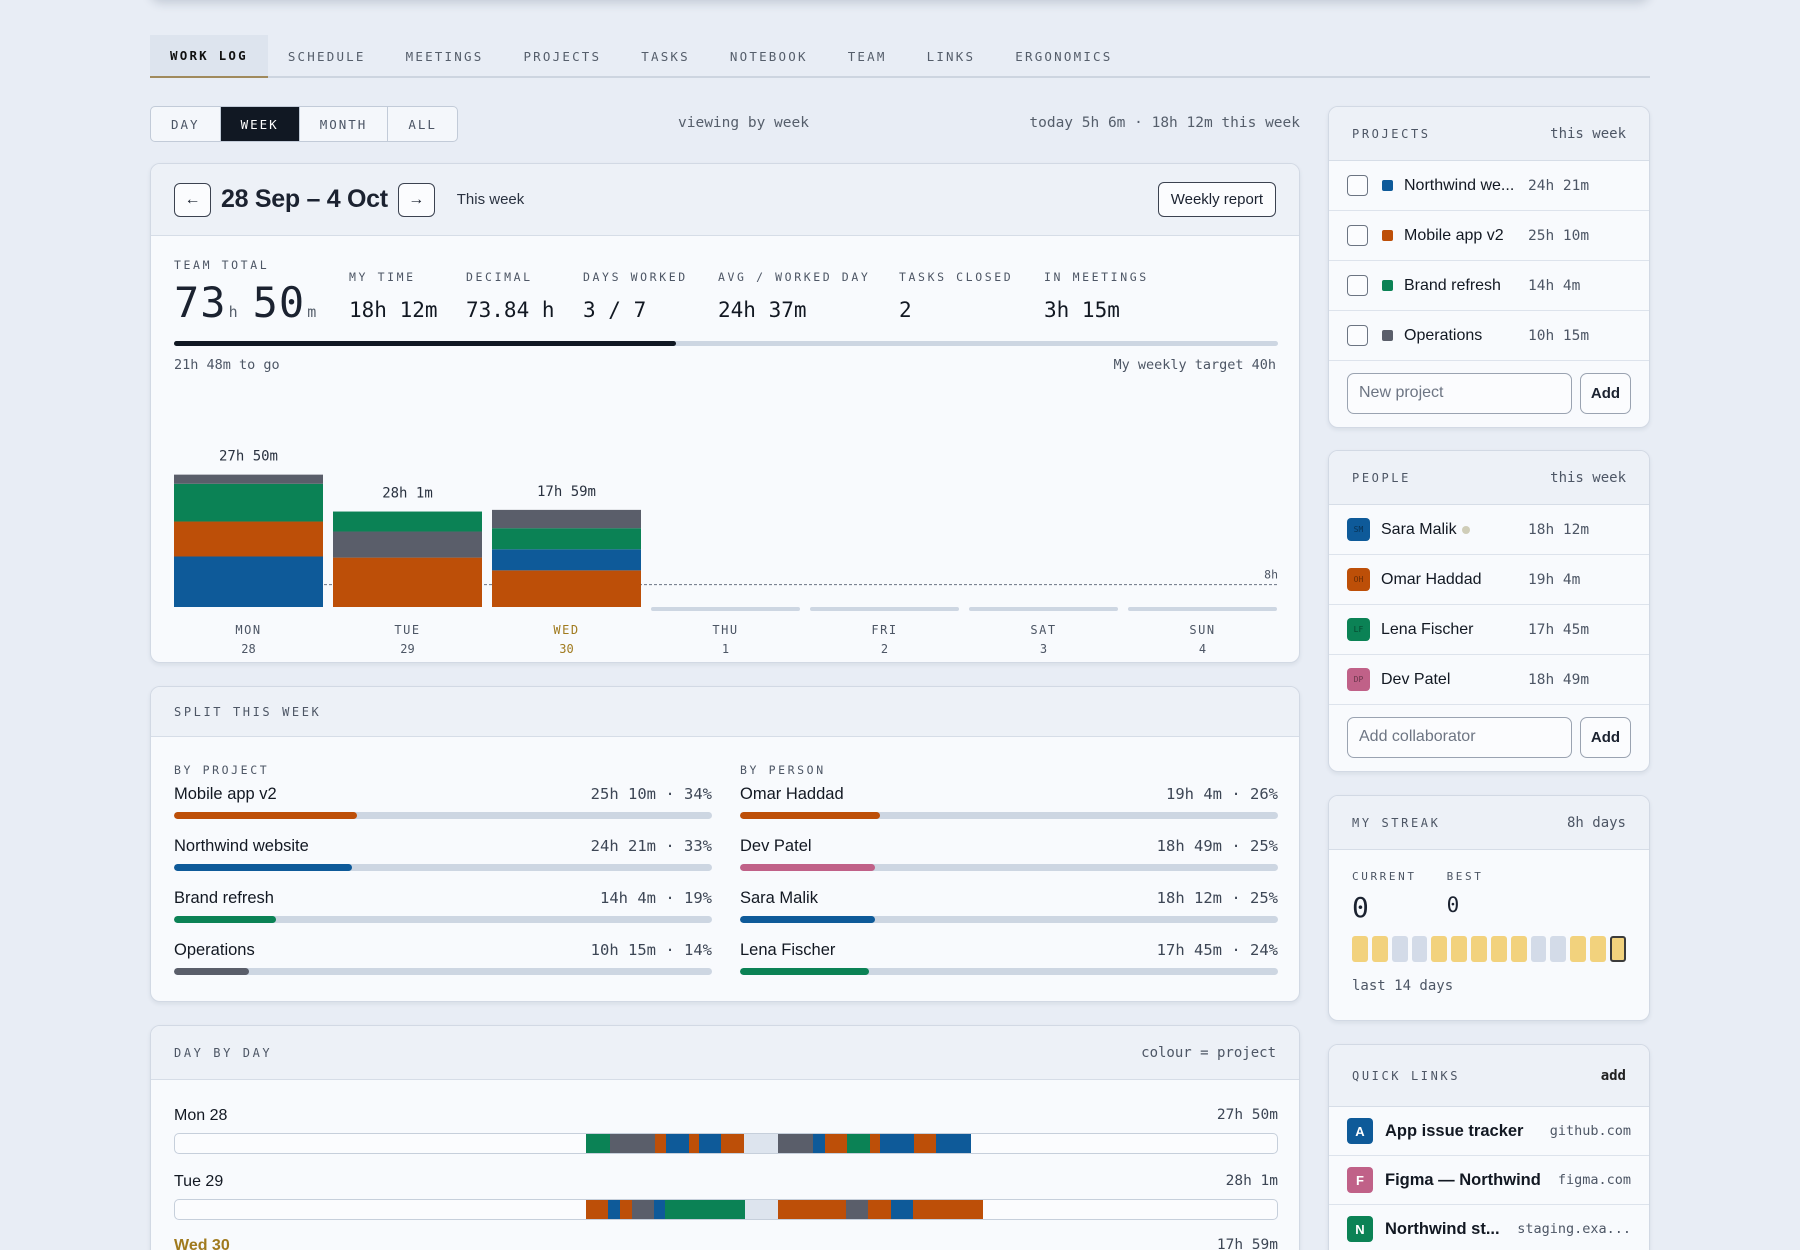 This screenshot has height=1250, width=1800. What do you see at coordinates (260, 124) in the screenshot?
I see `view-week-button: WEEK` at bounding box center [260, 124].